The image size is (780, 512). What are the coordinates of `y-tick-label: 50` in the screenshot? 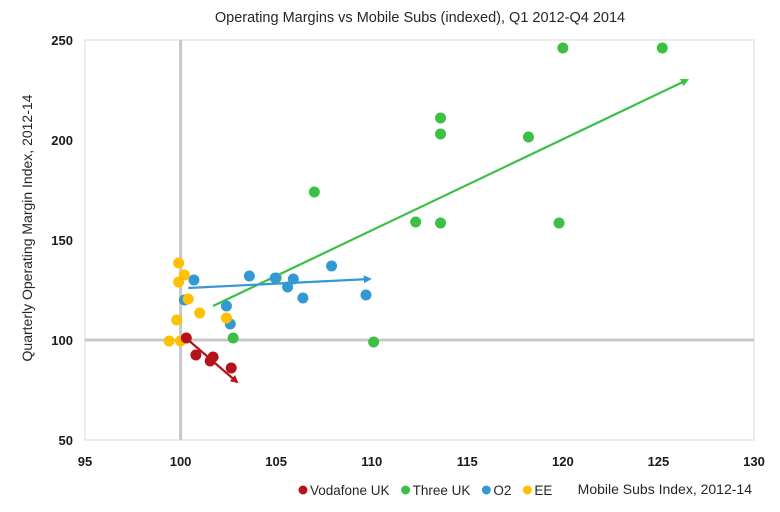 It's located at (66, 440).